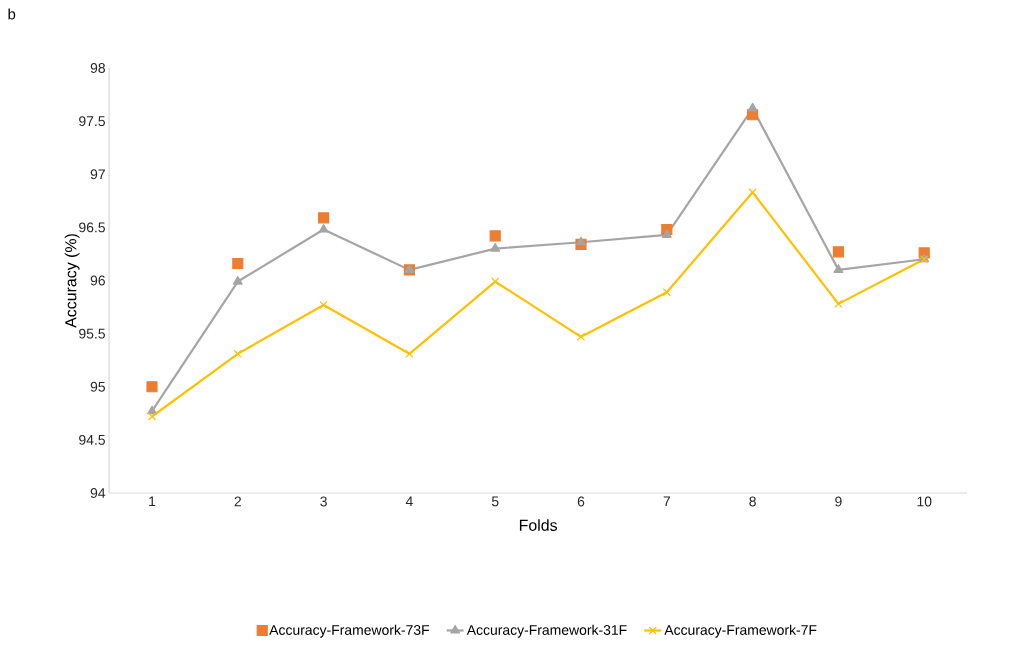  Describe the element at coordinates (581, 501) in the screenshot. I see `x-tick-label: 6` at that location.